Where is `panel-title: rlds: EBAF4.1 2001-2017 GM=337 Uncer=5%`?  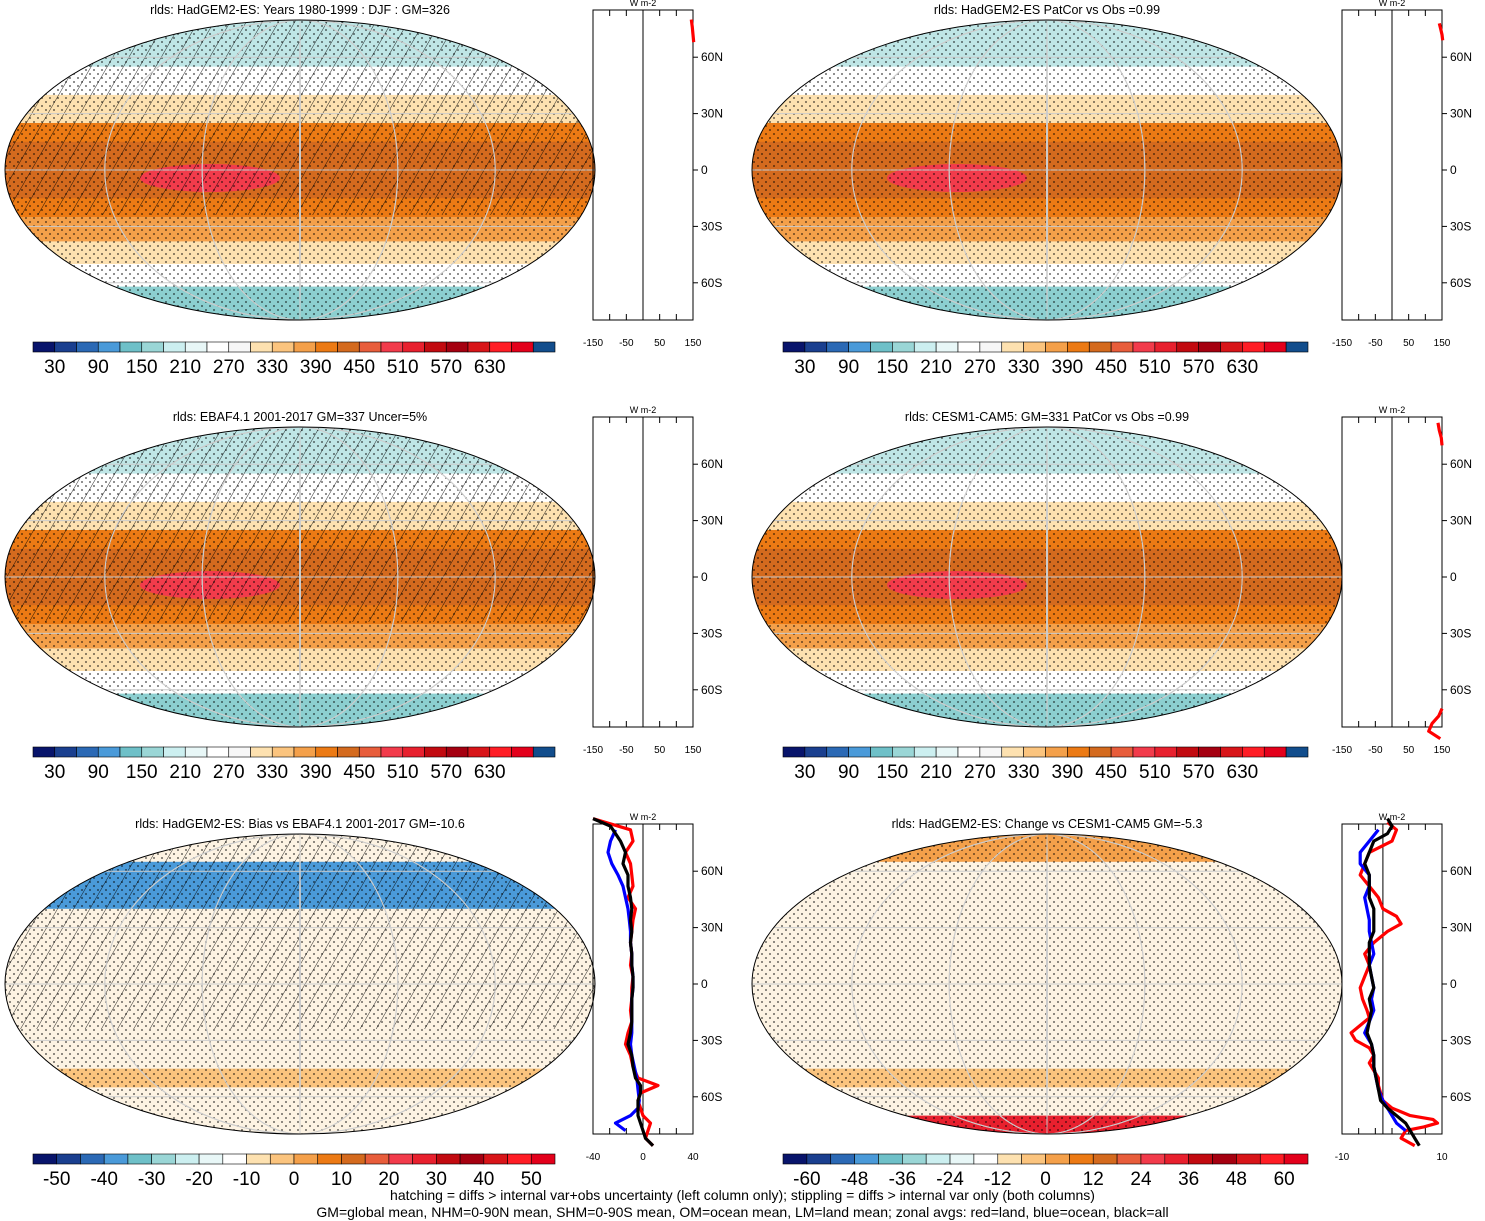 panel-title: rlds: EBAF4.1 2001-2017 GM=337 Uncer=5% is located at coordinates (300, 417).